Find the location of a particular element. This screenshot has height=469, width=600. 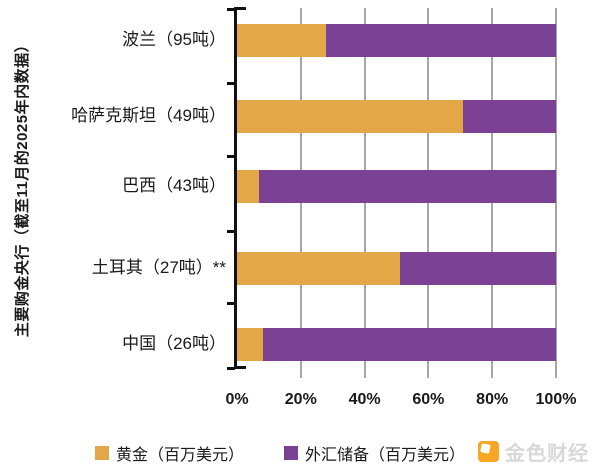

legend-item-gold: 黄金（百万美元） is located at coordinates (169, 453).